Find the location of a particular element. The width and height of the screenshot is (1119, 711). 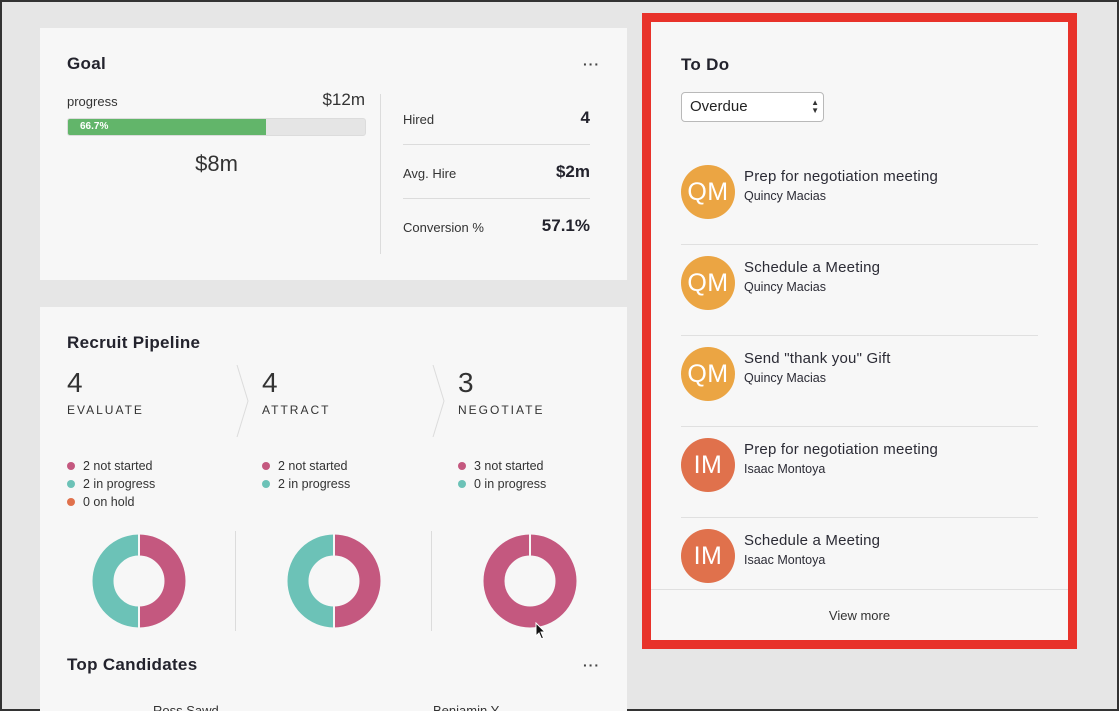

legend-text: 0 on hold is located at coordinates (109, 502).